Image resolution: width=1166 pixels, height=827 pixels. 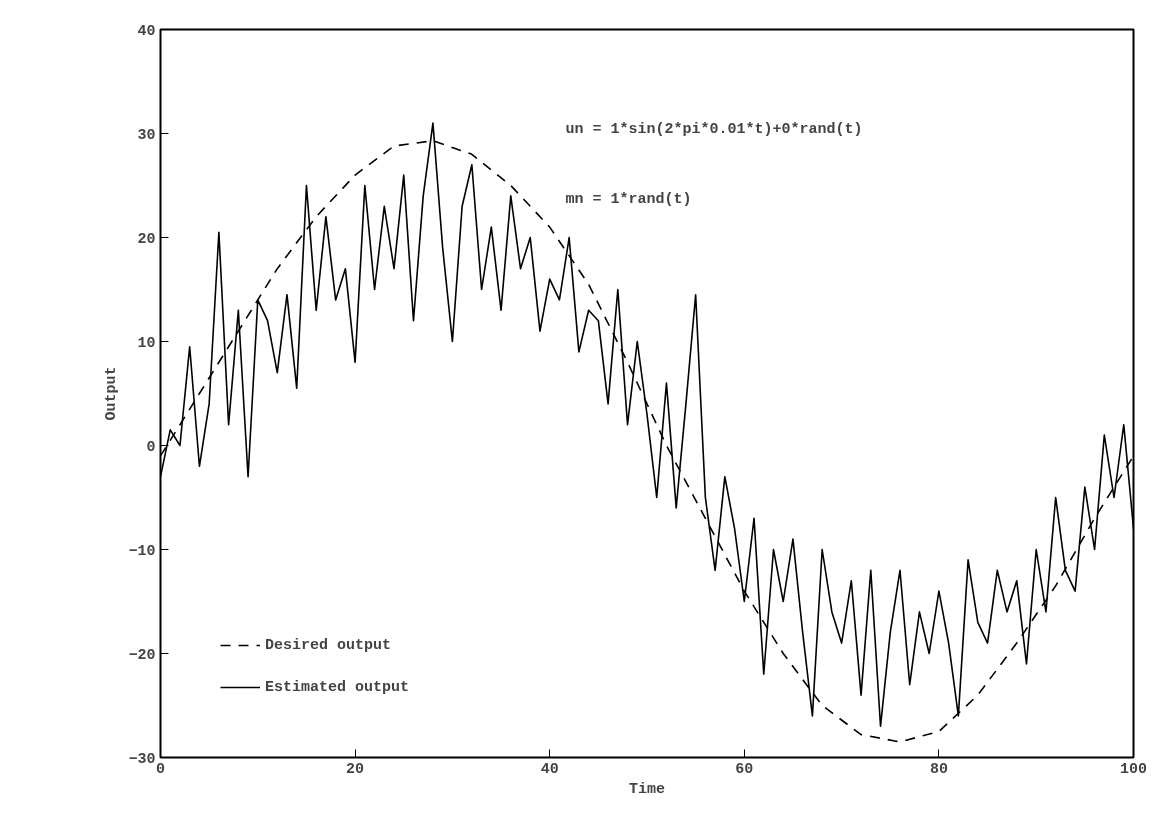 What do you see at coordinates (328, 645) in the screenshot?
I see `legend-label: Desired output` at bounding box center [328, 645].